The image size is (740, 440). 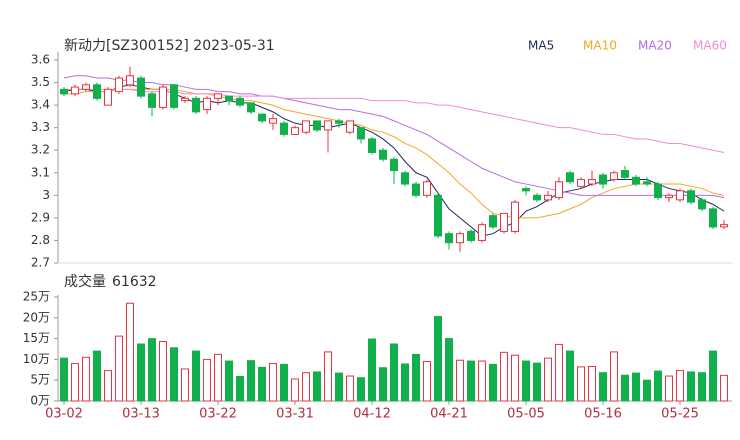 What do you see at coordinates (40, 82) in the screenshot?
I see `price-tick-label: 3.5` at bounding box center [40, 82].